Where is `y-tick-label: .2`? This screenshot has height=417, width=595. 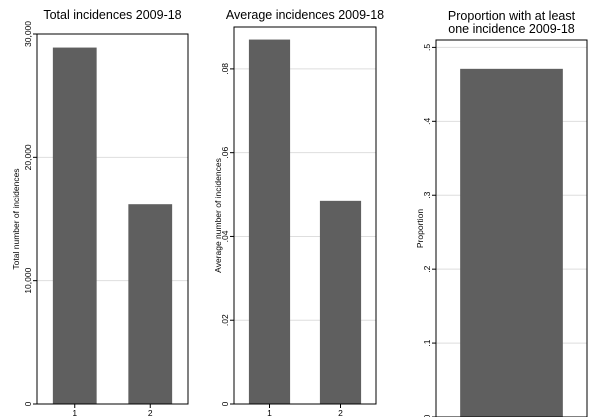 y-tick-label: .2 is located at coordinates (427, 268).